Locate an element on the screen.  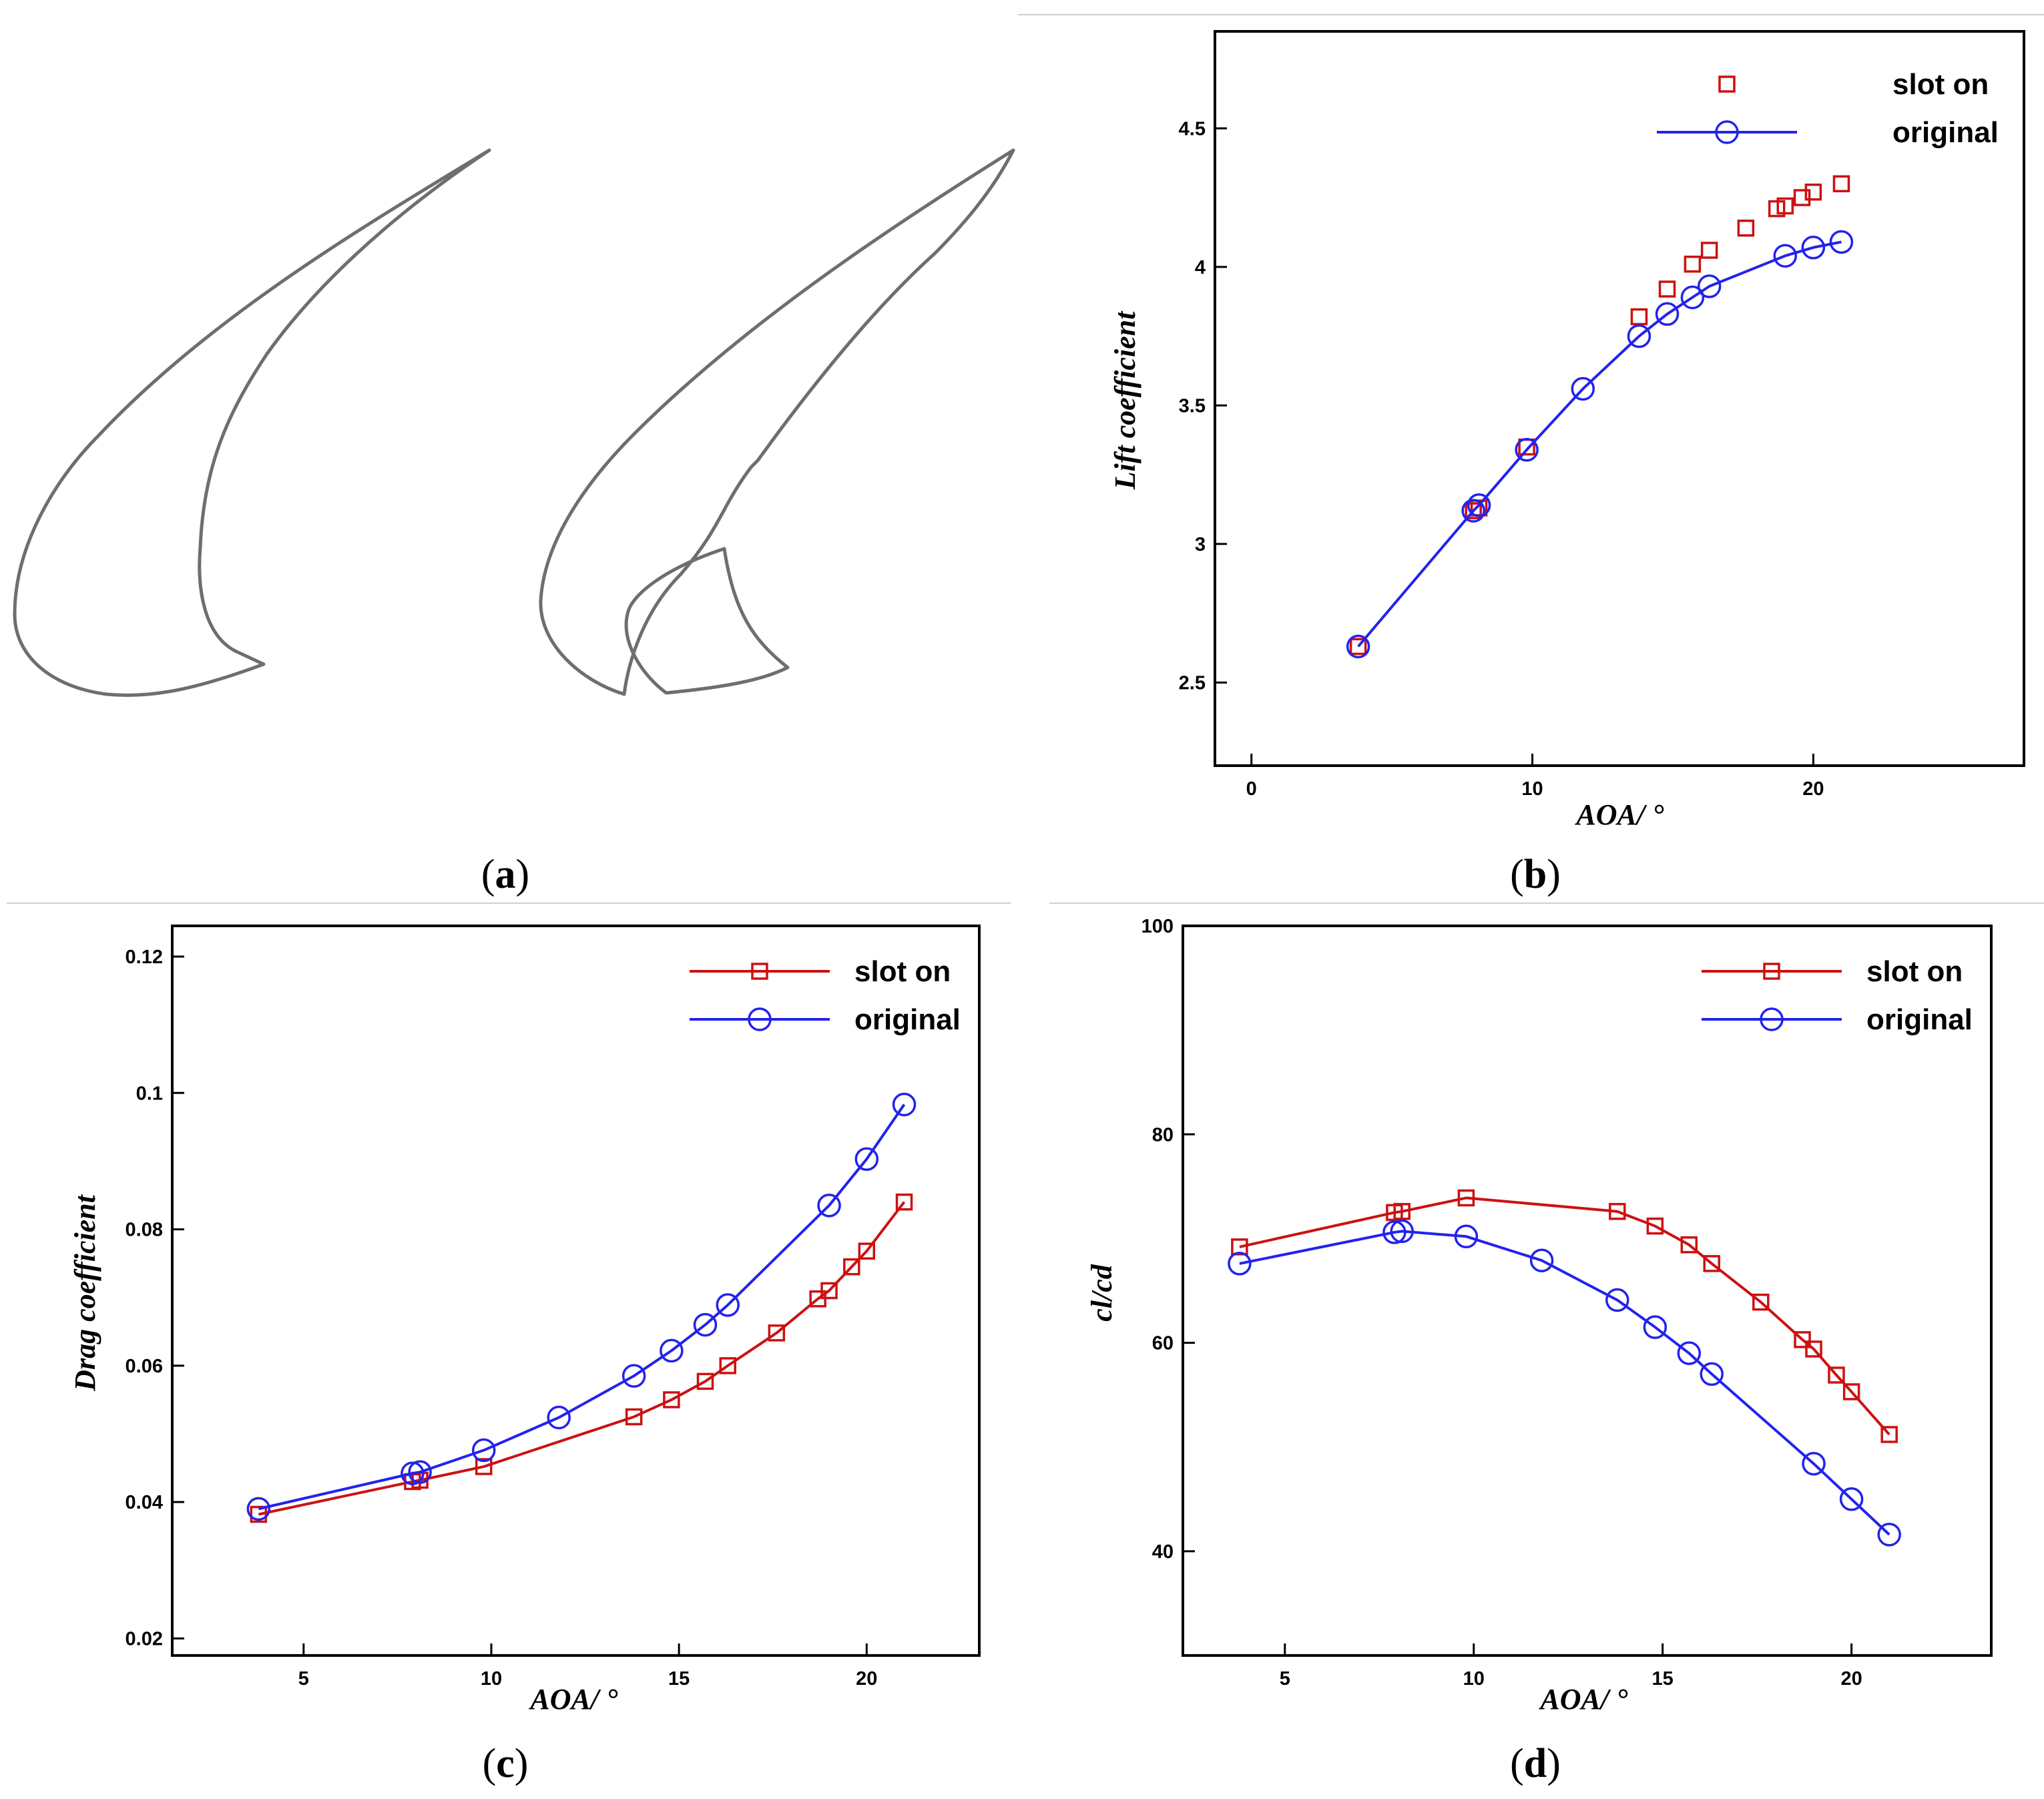
series-line-slot-on is located at coordinates (1564, 1316).